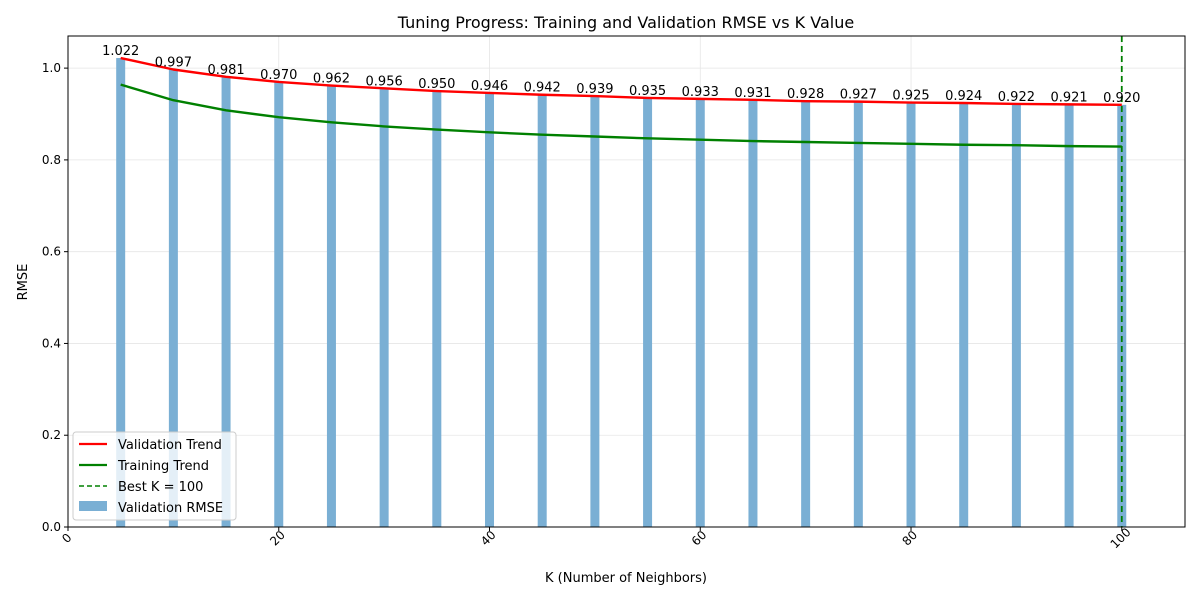  Describe the element at coordinates (858, 95) in the screenshot. I see `data-label: 0.927` at that location.